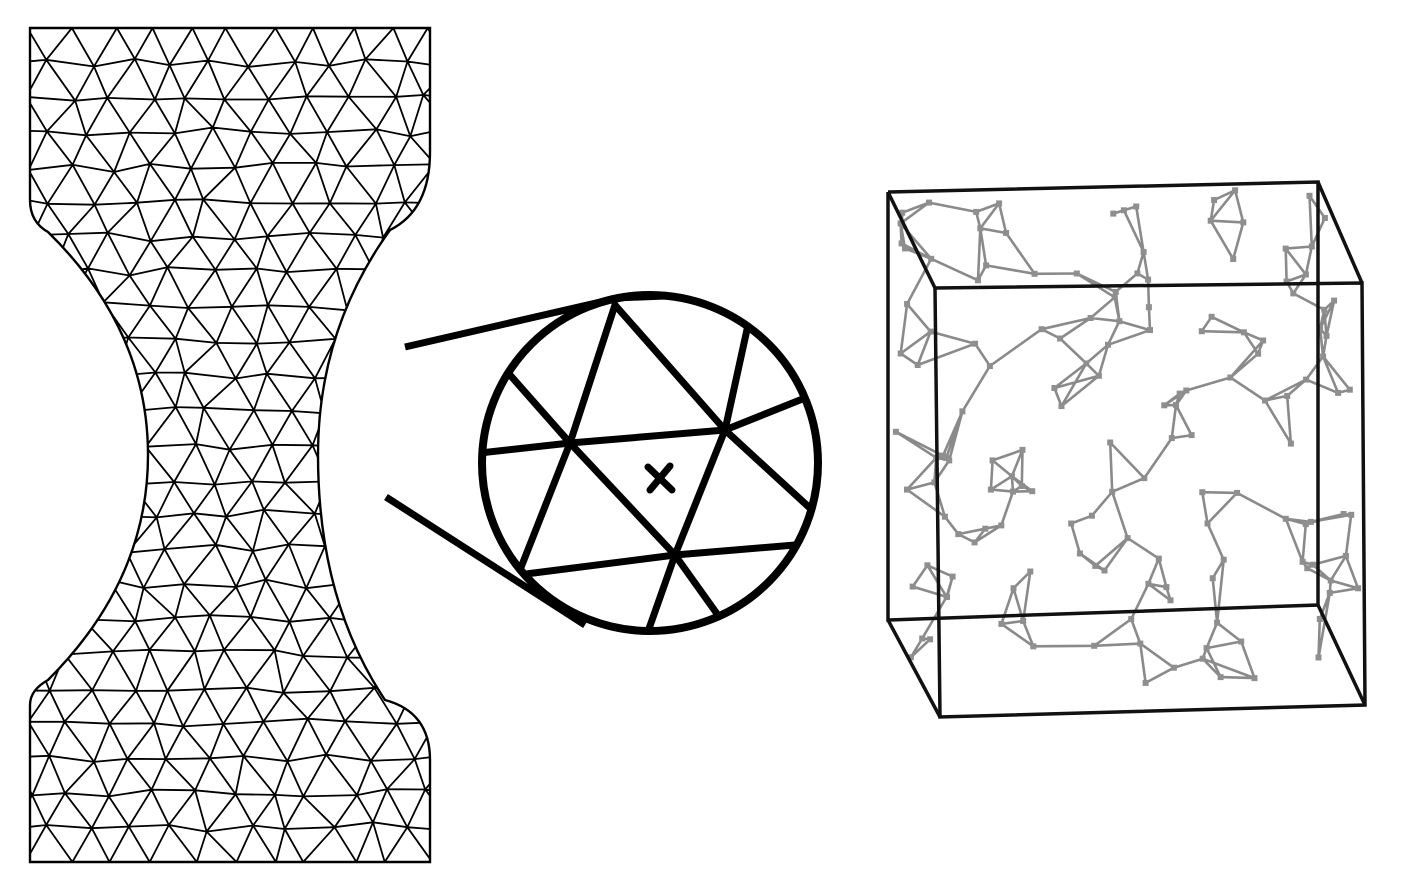 This screenshot has height=881, width=1407. Describe the element at coordinates (914, 668) in the screenshot. I see `cube-edge-bl` at that location.